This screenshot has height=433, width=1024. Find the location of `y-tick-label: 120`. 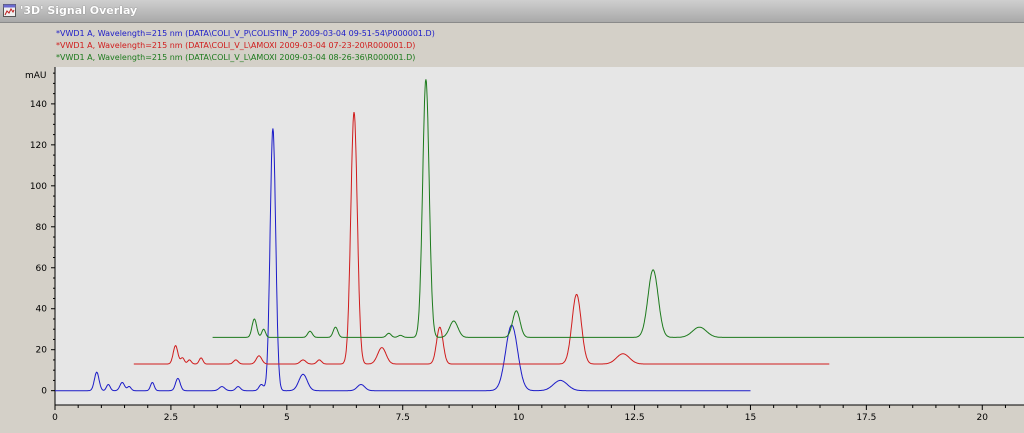

y-tick-label: 120 is located at coordinates (38, 146).